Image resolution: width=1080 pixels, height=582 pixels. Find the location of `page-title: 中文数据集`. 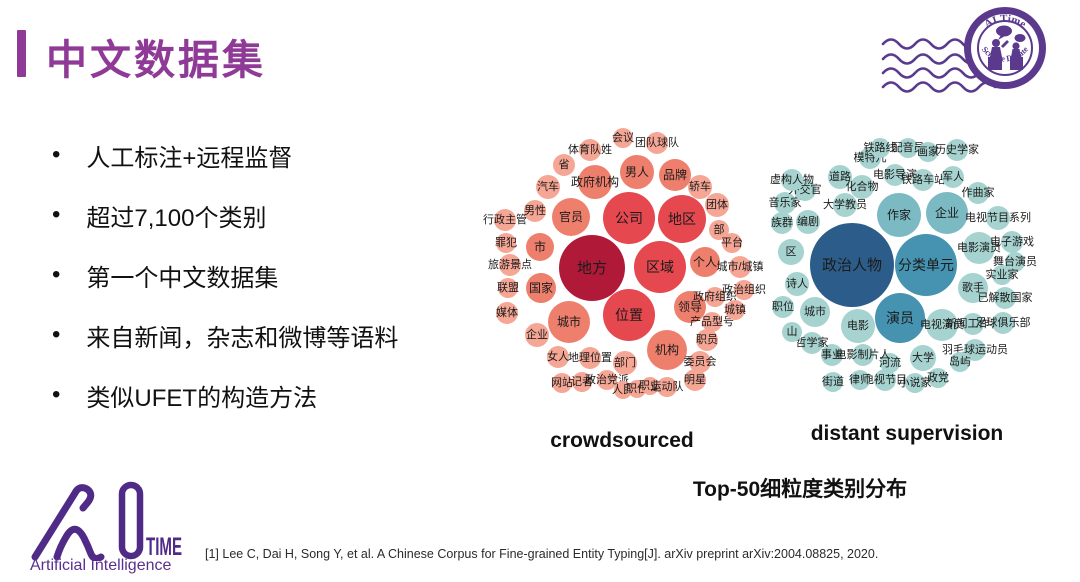

page-title: 中文数据集 is located at coordinates (156, 60).